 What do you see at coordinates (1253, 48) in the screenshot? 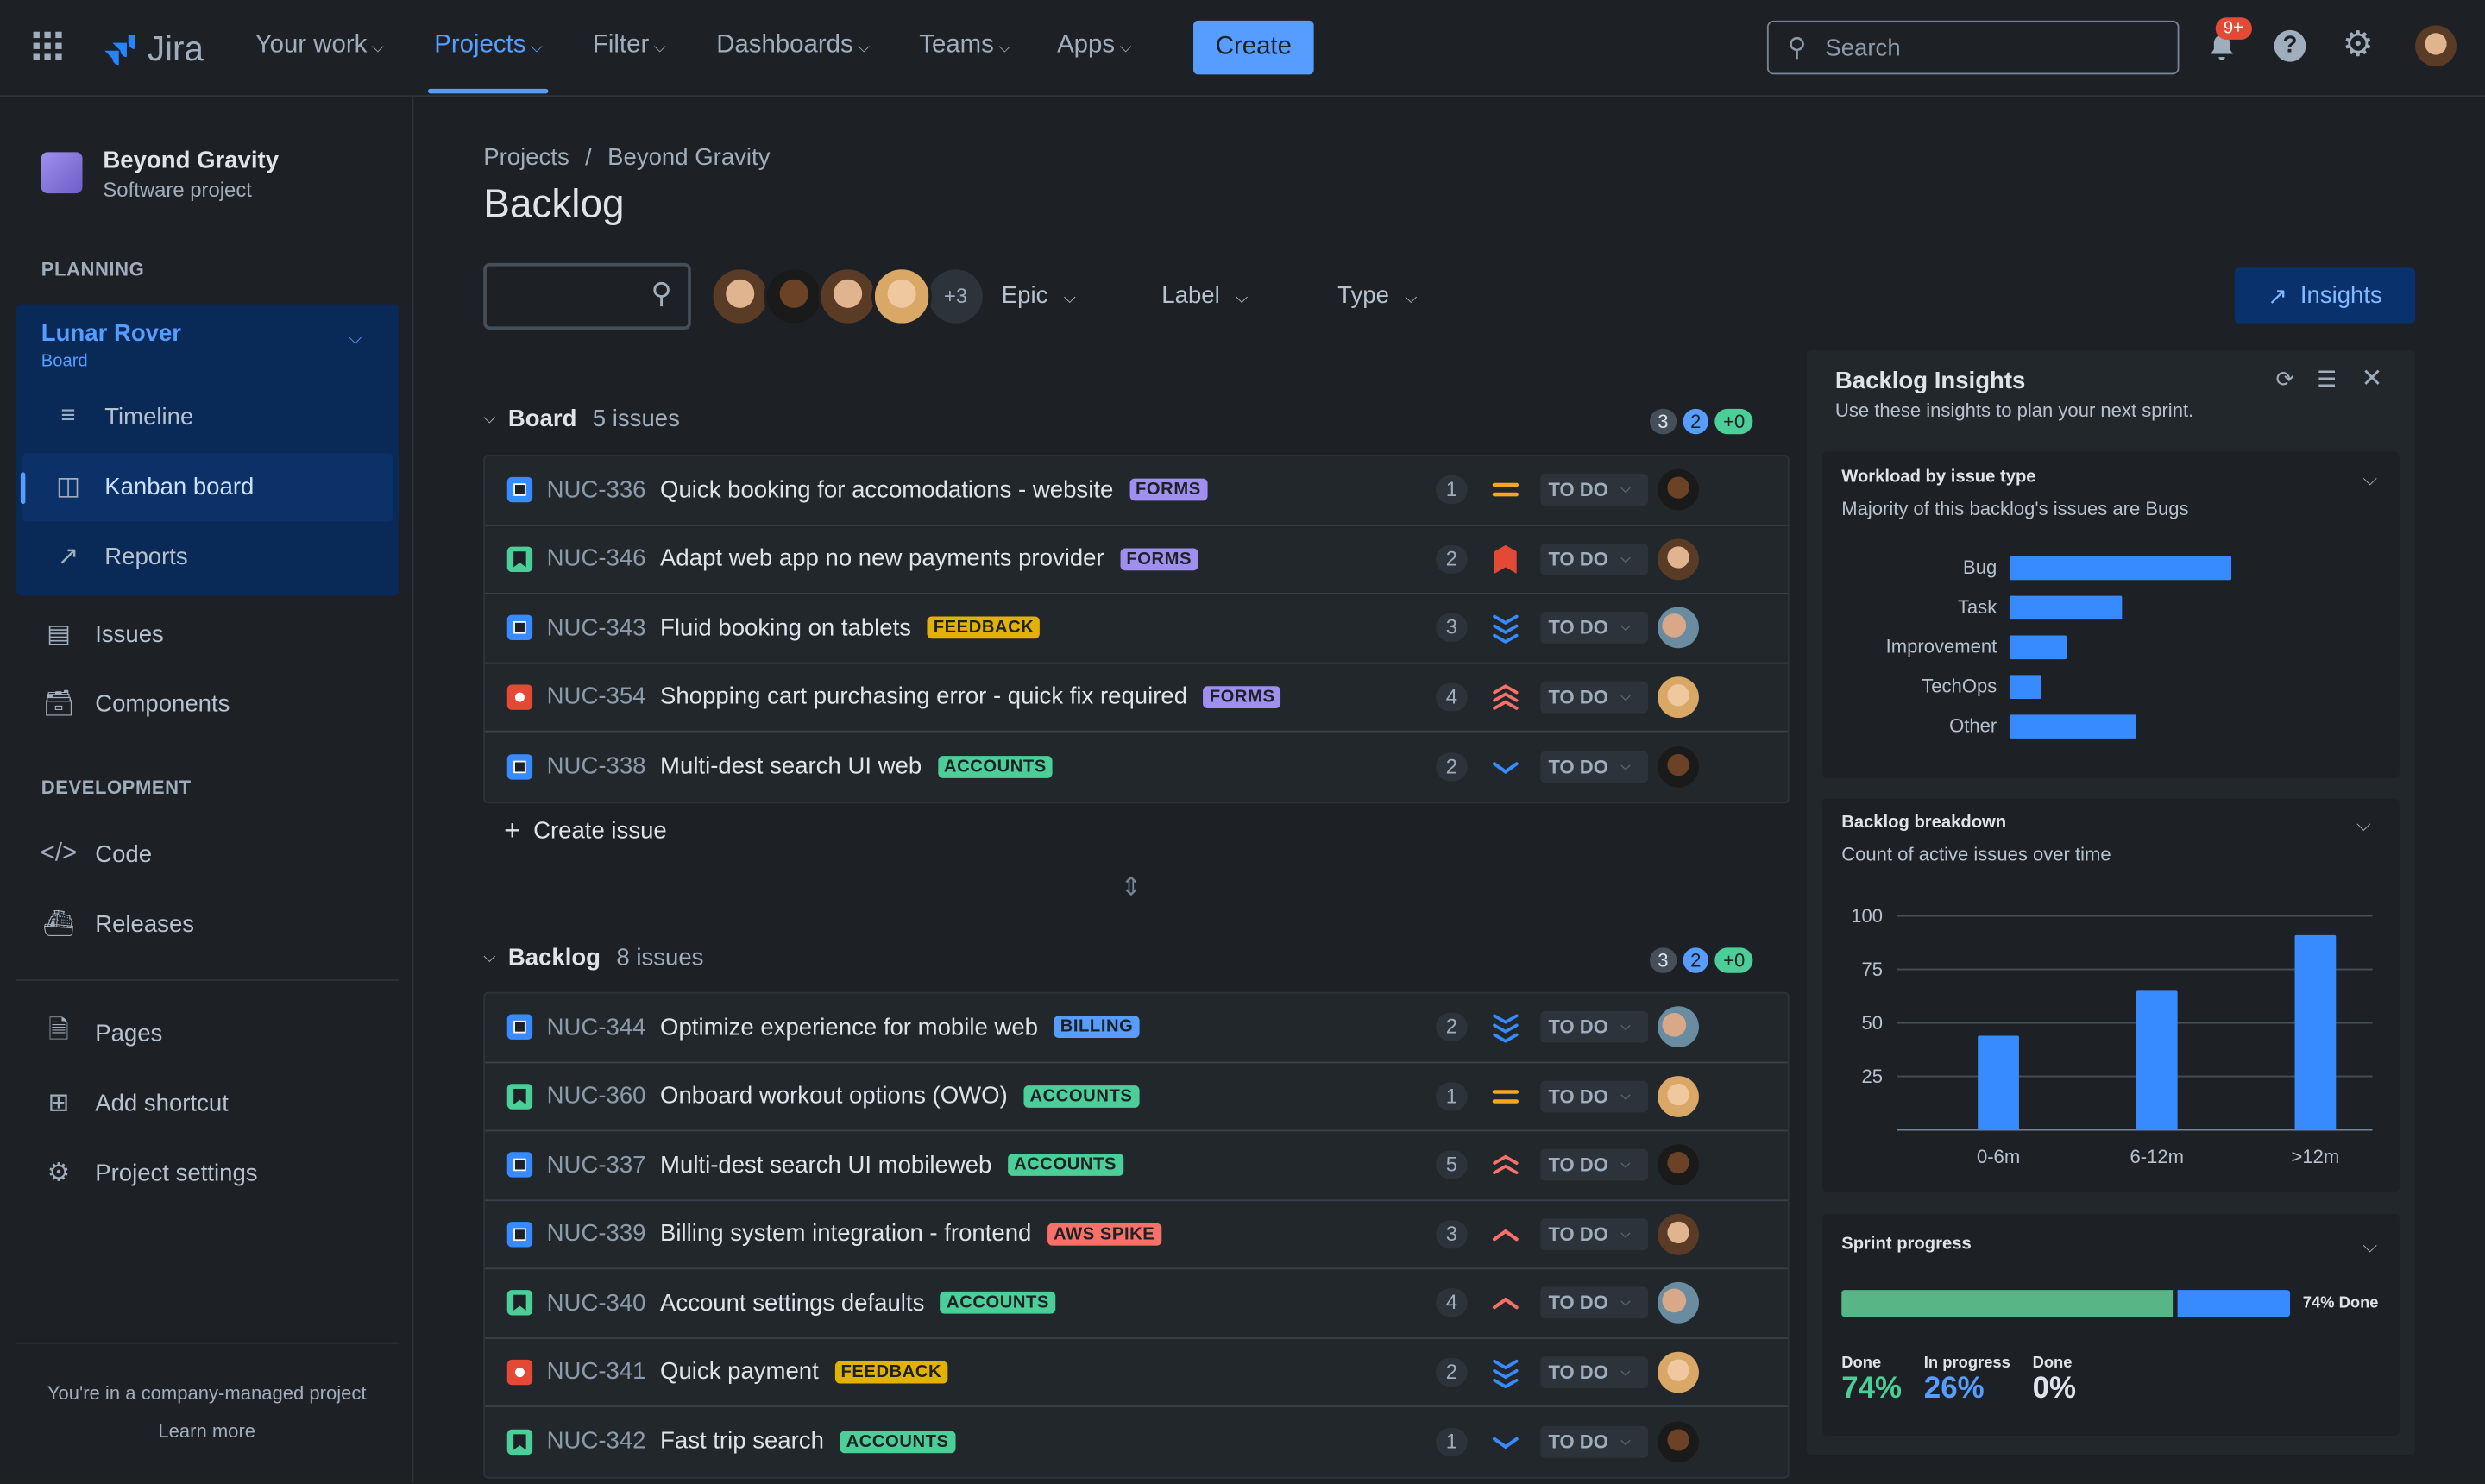
I see `create-button: Create` at bounding box center [1253, 48].